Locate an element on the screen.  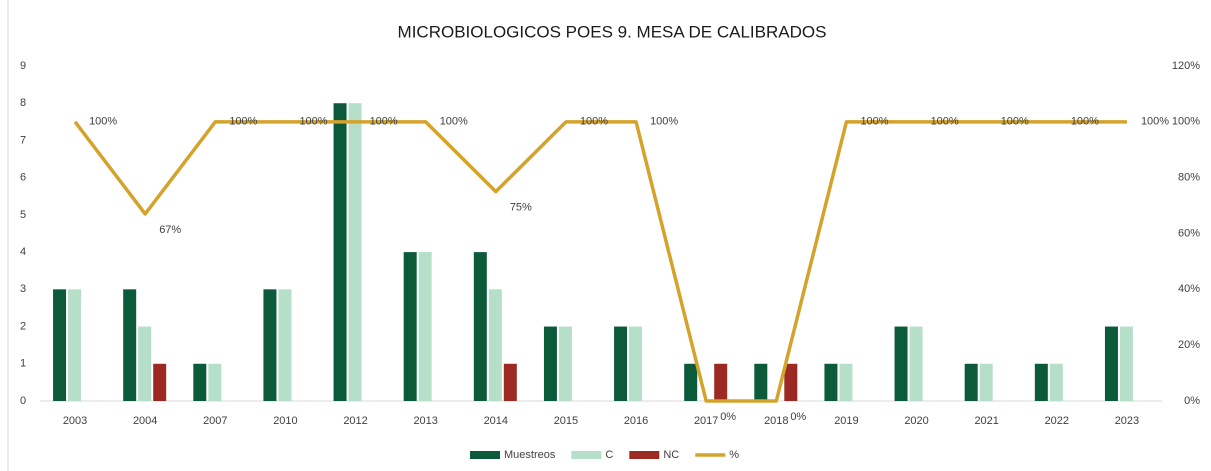
x-tick-label: 2010 is located at coordinates (285, 421).